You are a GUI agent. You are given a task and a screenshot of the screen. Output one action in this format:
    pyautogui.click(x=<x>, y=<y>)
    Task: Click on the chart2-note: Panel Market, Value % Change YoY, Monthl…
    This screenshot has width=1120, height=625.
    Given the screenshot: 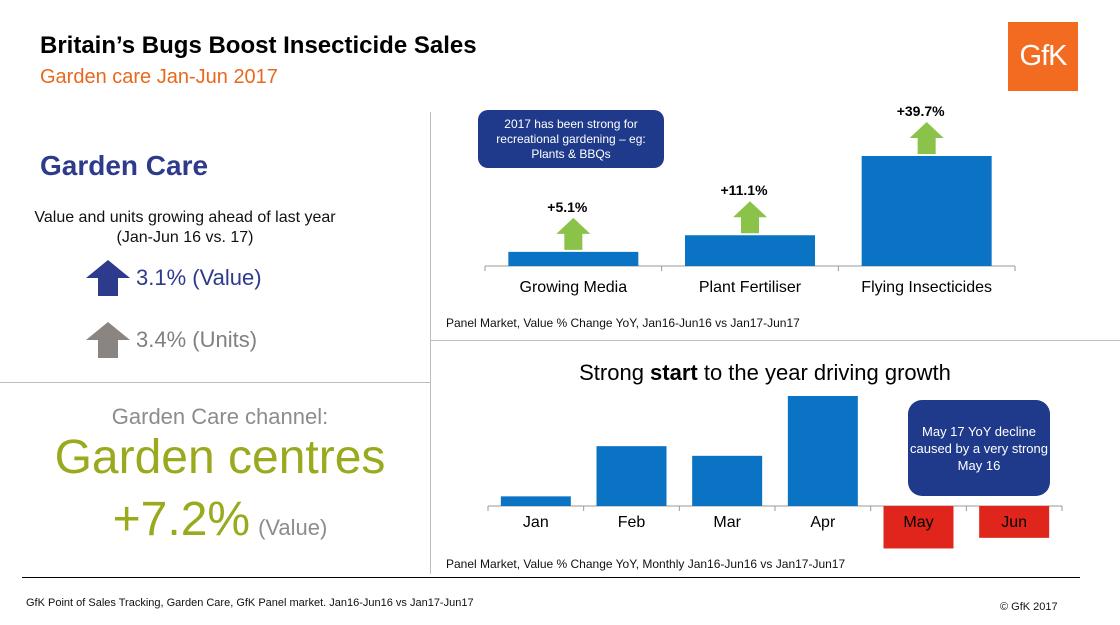 What is the action you would take?
    pyautogui.click(x=646, y=564)
    